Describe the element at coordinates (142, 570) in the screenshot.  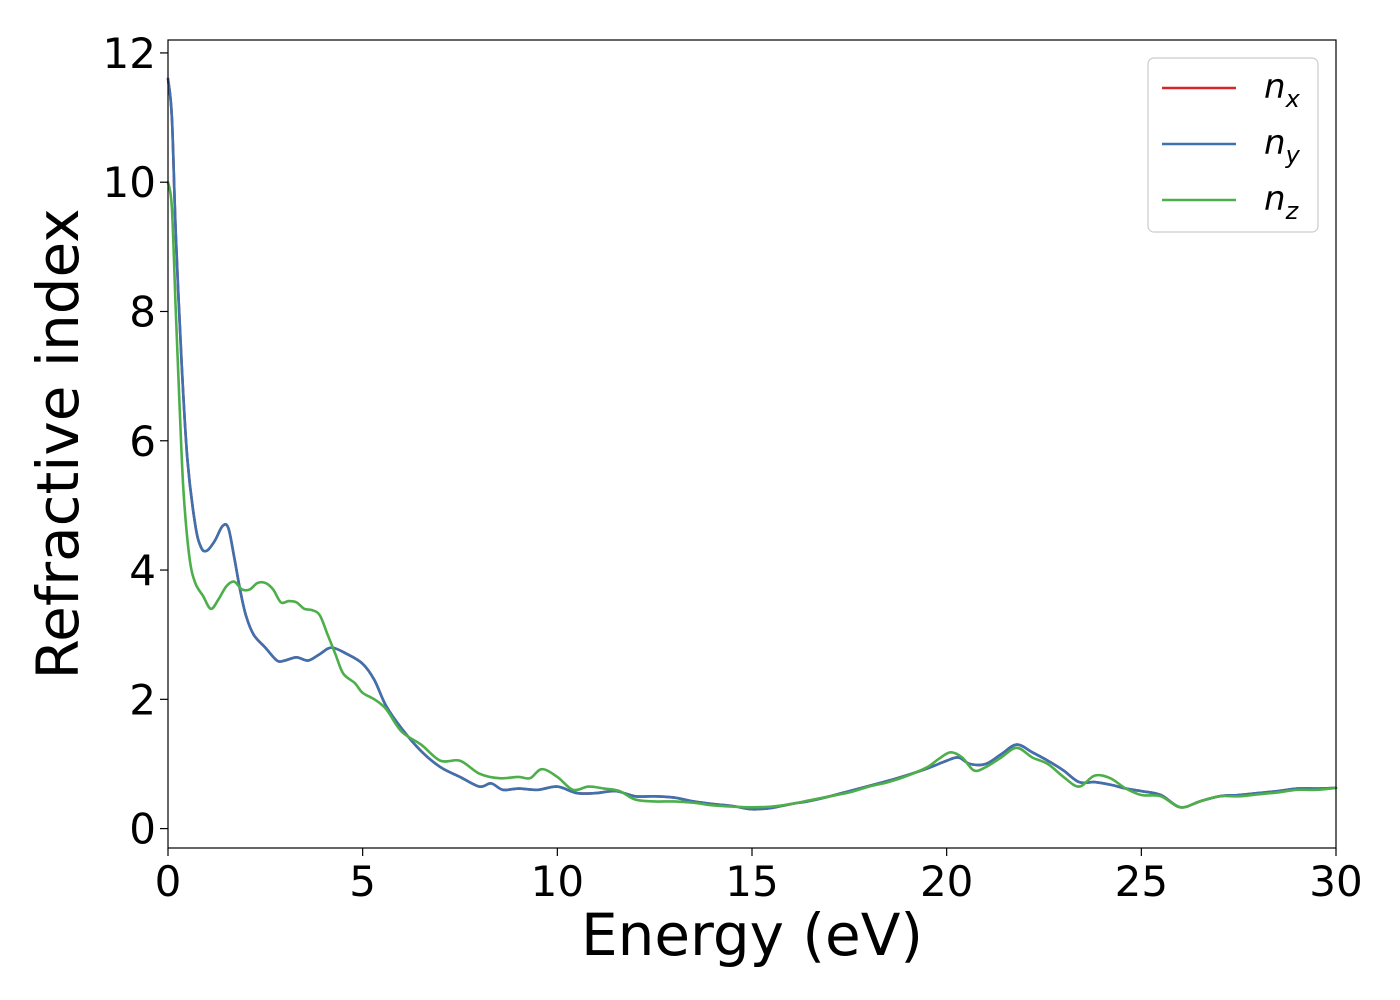
I see `y-tick-label: 4` at that location.